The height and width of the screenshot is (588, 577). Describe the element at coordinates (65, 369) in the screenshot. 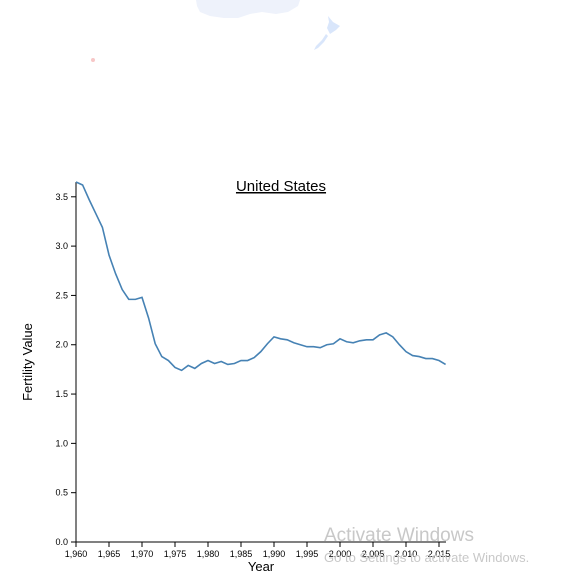

I see `y-ticks: 0.0 0.5 1.0 1.5 2.0 2.5 3.0 3.5` at that location.